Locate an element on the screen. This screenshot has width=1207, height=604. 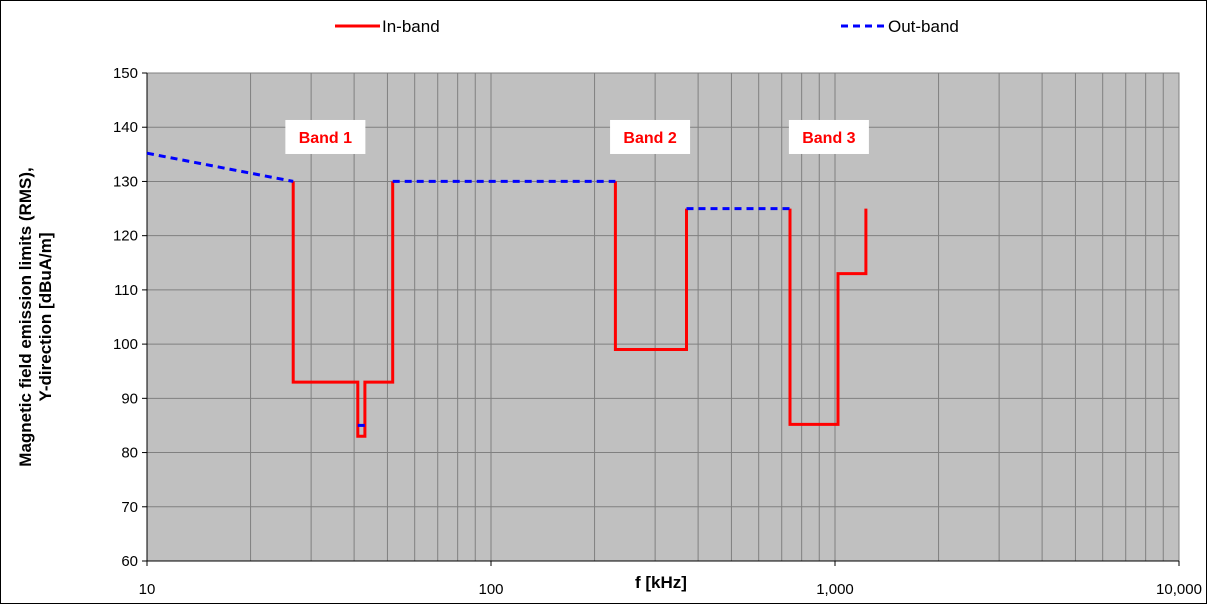
band-label-text: Band 3 is located at coordinates (828, 138).